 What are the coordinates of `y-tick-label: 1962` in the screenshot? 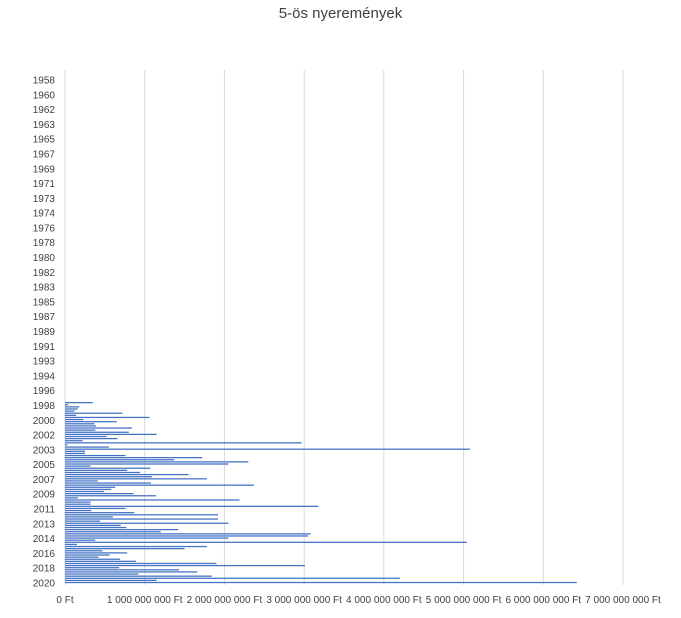 It's located at (44, 110).